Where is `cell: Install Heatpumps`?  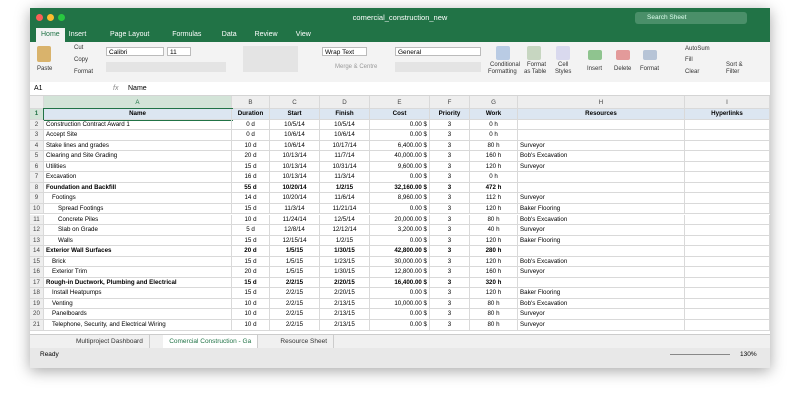
cell: Install Heatpumps is located at coordinates (138, 293).